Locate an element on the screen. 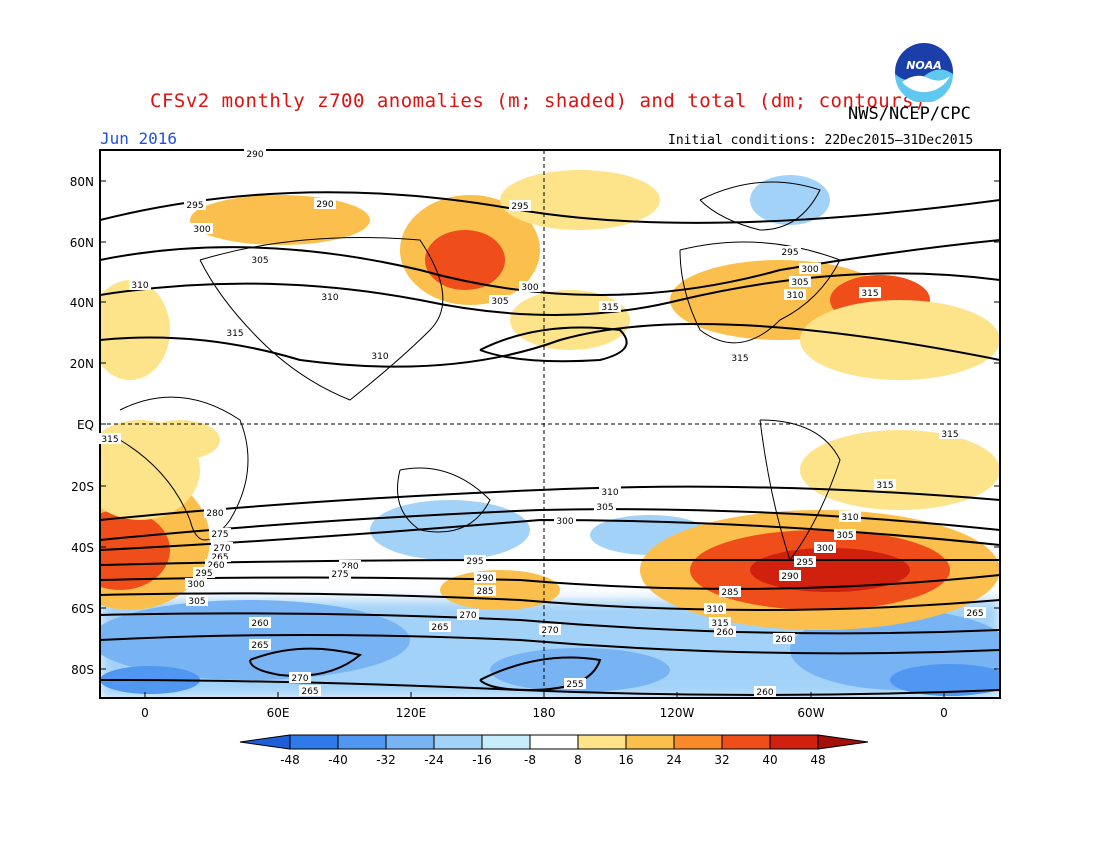 This screenshot has width=1100, height=850. lat-label: EQ is located at coordinates (85, 425).